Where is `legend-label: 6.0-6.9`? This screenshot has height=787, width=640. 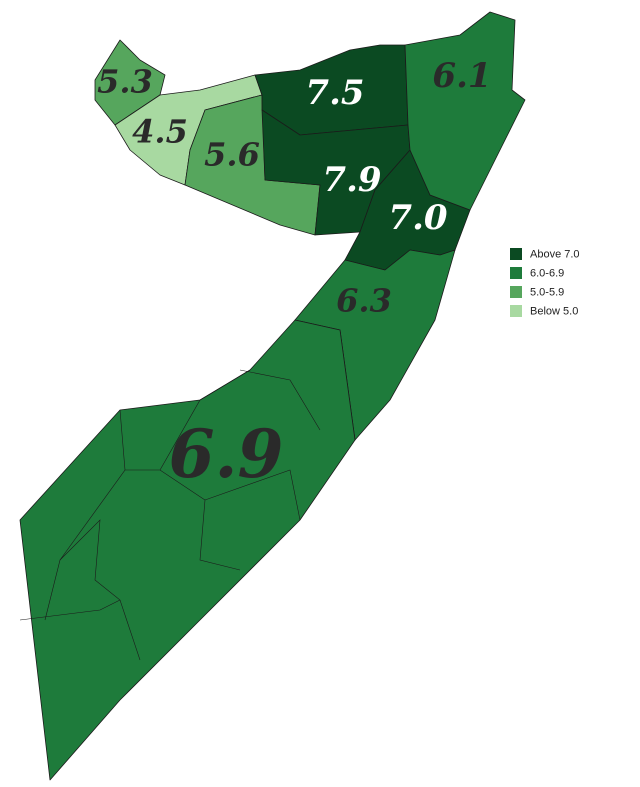
legend-label: 6.0-6.9 is located at coordinates (547, 273).